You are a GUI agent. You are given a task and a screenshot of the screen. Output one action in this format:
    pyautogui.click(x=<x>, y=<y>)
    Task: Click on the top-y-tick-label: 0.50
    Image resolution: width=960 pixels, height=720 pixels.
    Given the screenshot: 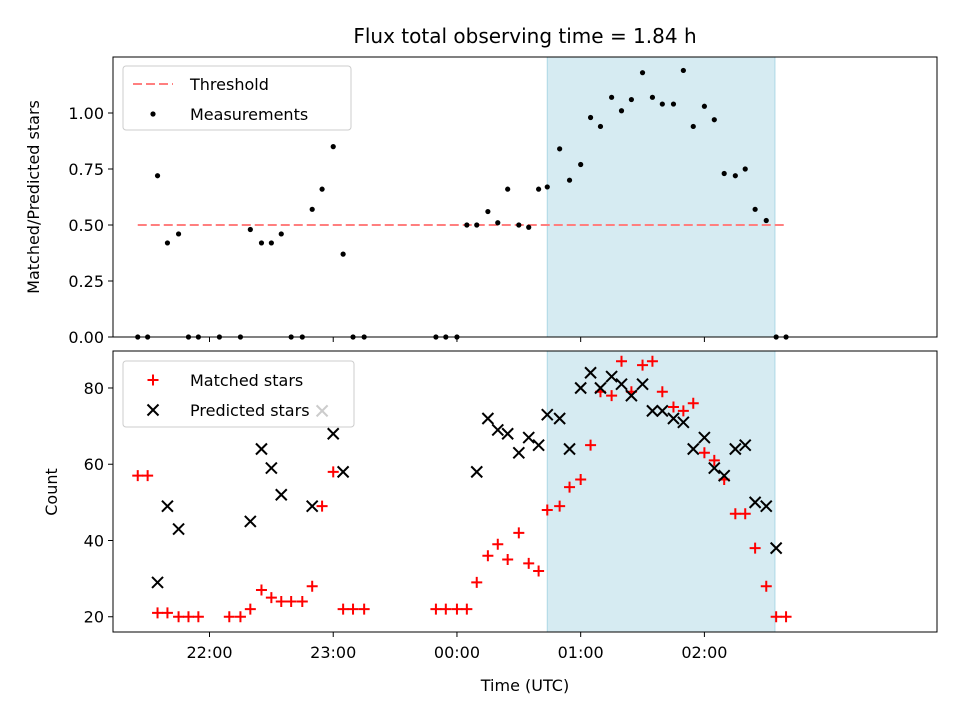 What is the action you would take?
    pyautogui.click(x=86, y=225)
    